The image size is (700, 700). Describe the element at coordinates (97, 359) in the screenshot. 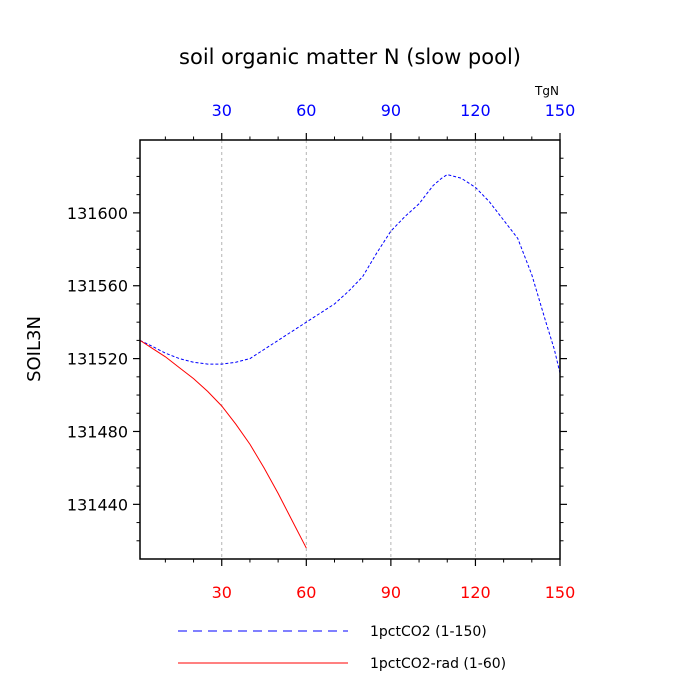

I see `y-tick-label-131520: 131520` at that location.